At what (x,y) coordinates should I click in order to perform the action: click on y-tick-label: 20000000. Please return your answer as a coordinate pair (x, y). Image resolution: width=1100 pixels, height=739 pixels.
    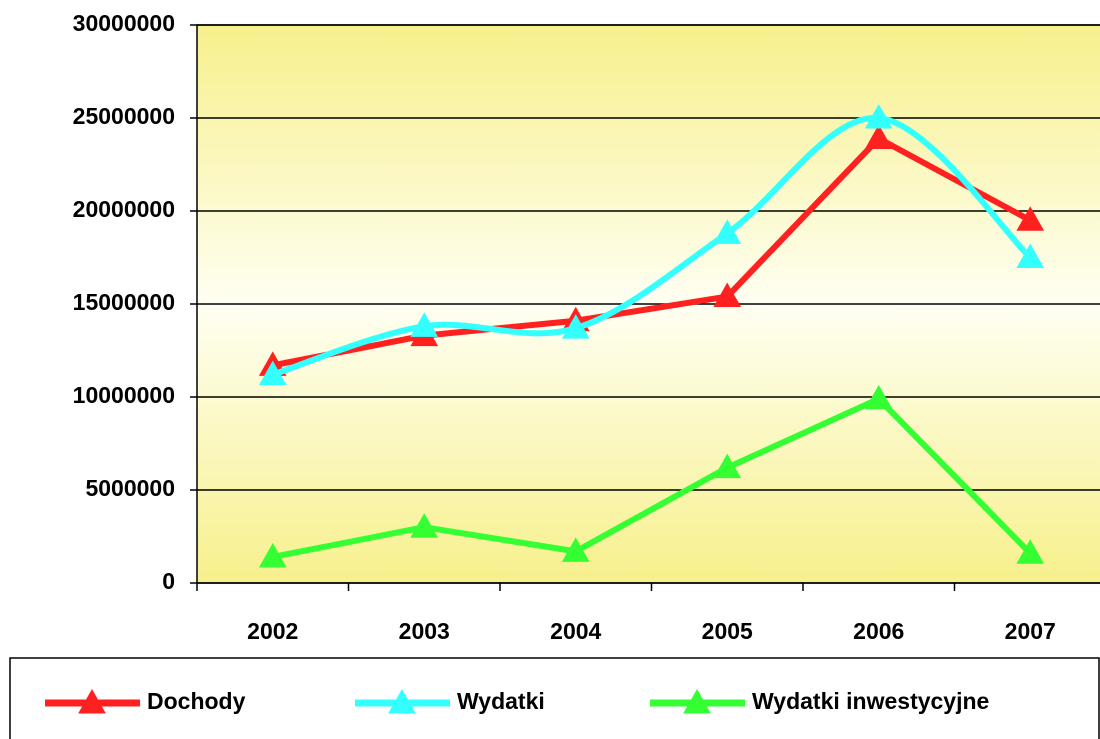
    Looking at the image, I should click on (124, 209).